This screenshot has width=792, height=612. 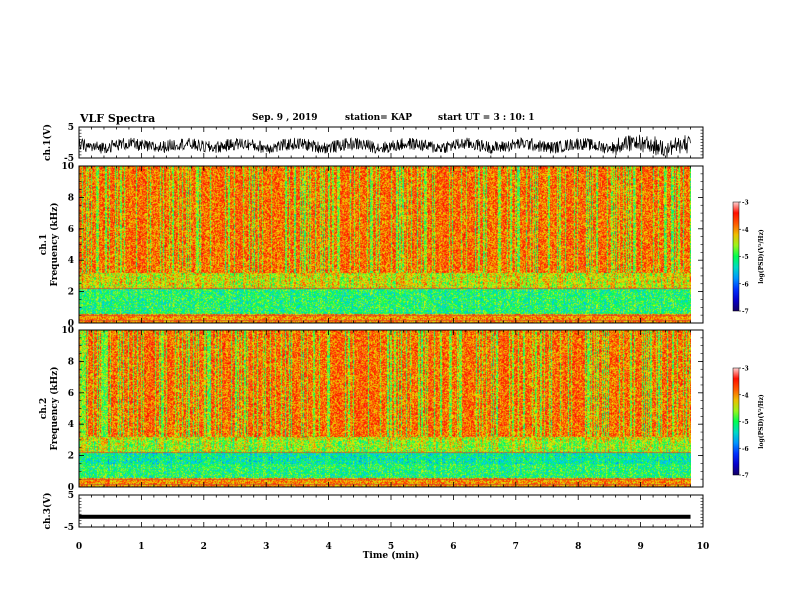 What do you see at coordinates (204, 547) in the screenshot?
I see `xtick-2: 2` at bounding box center [204, 547].